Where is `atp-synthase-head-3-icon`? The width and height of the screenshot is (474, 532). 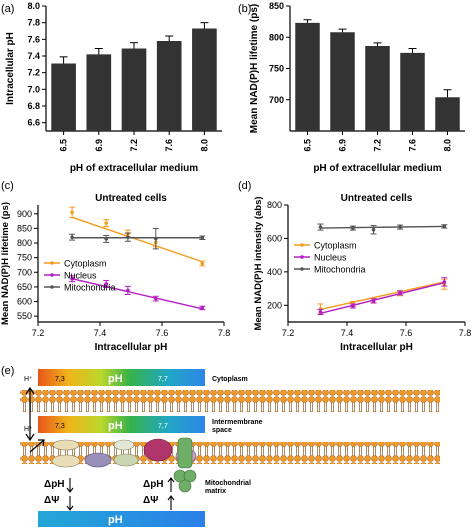
atp-synthase-head-3-icon is located at coordinates (185, 486).